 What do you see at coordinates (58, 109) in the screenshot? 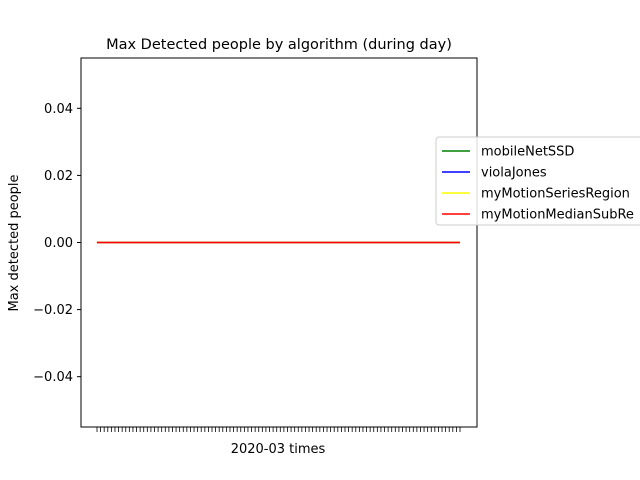
I see `y-tick-label: 0.04` at bounding box center [58, 109].